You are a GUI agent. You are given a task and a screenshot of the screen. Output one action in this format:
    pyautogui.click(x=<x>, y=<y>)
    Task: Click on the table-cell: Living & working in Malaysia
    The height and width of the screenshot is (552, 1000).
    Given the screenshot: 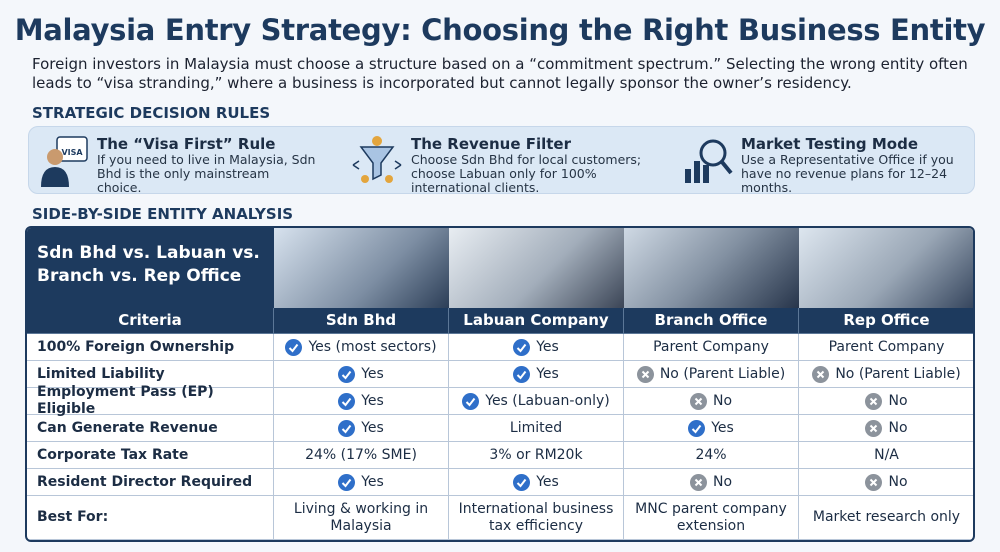 What is the action you would take?
    pyautogui.click(x=361, y=518)
    